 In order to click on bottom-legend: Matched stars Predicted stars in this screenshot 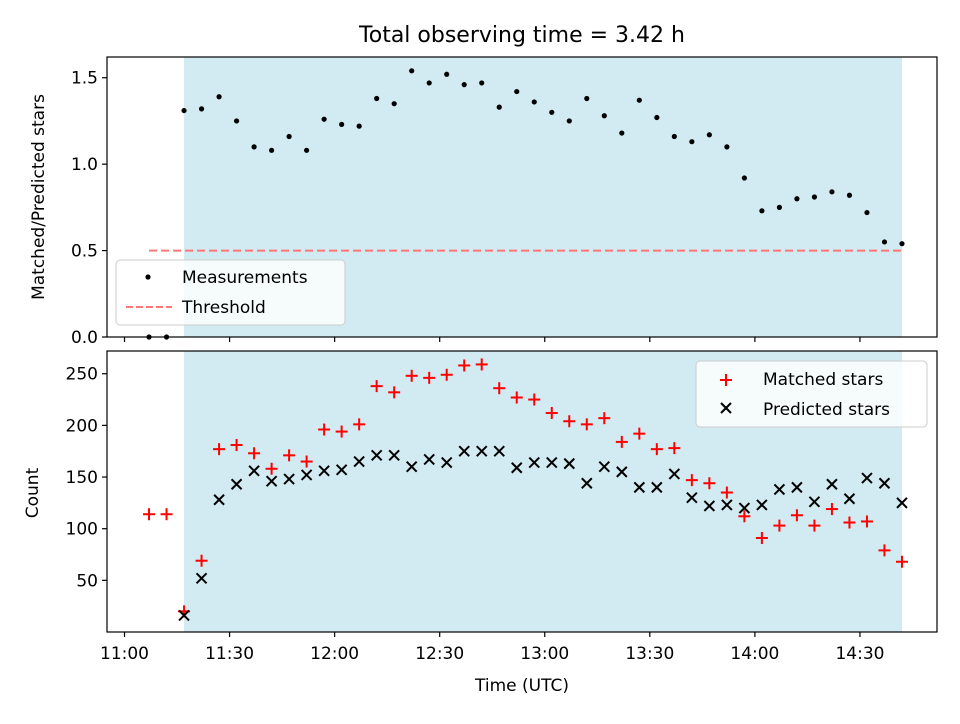, I will do `click(811, 394)`.